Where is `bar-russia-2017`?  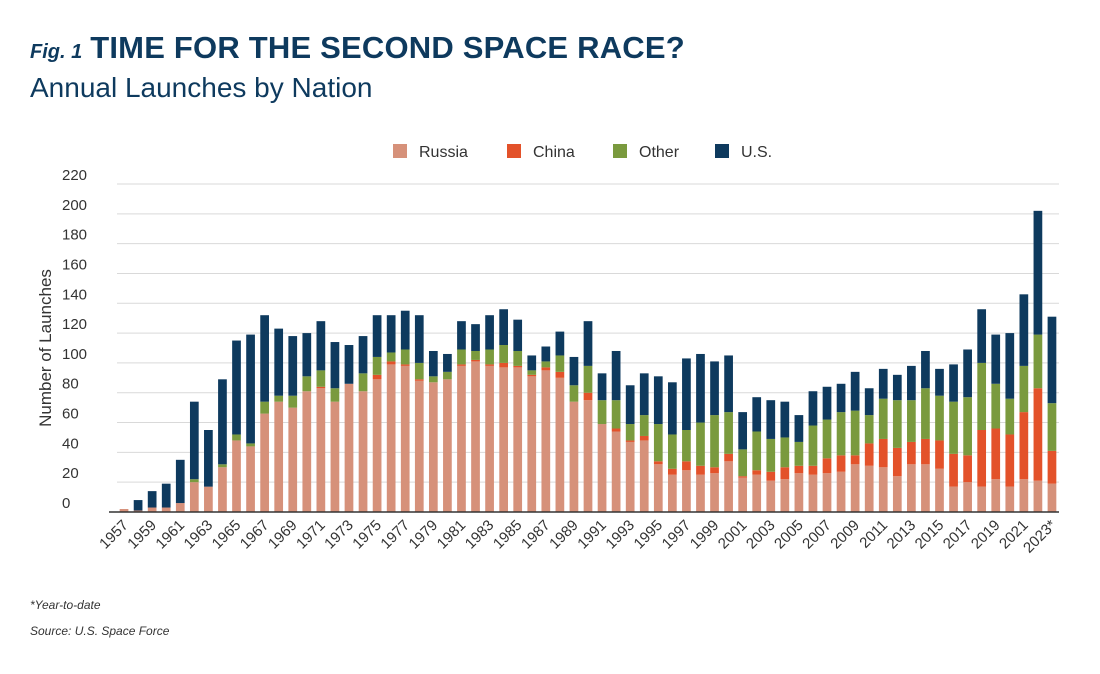
bar-russia-2017 is located at coordinates (967, 497).